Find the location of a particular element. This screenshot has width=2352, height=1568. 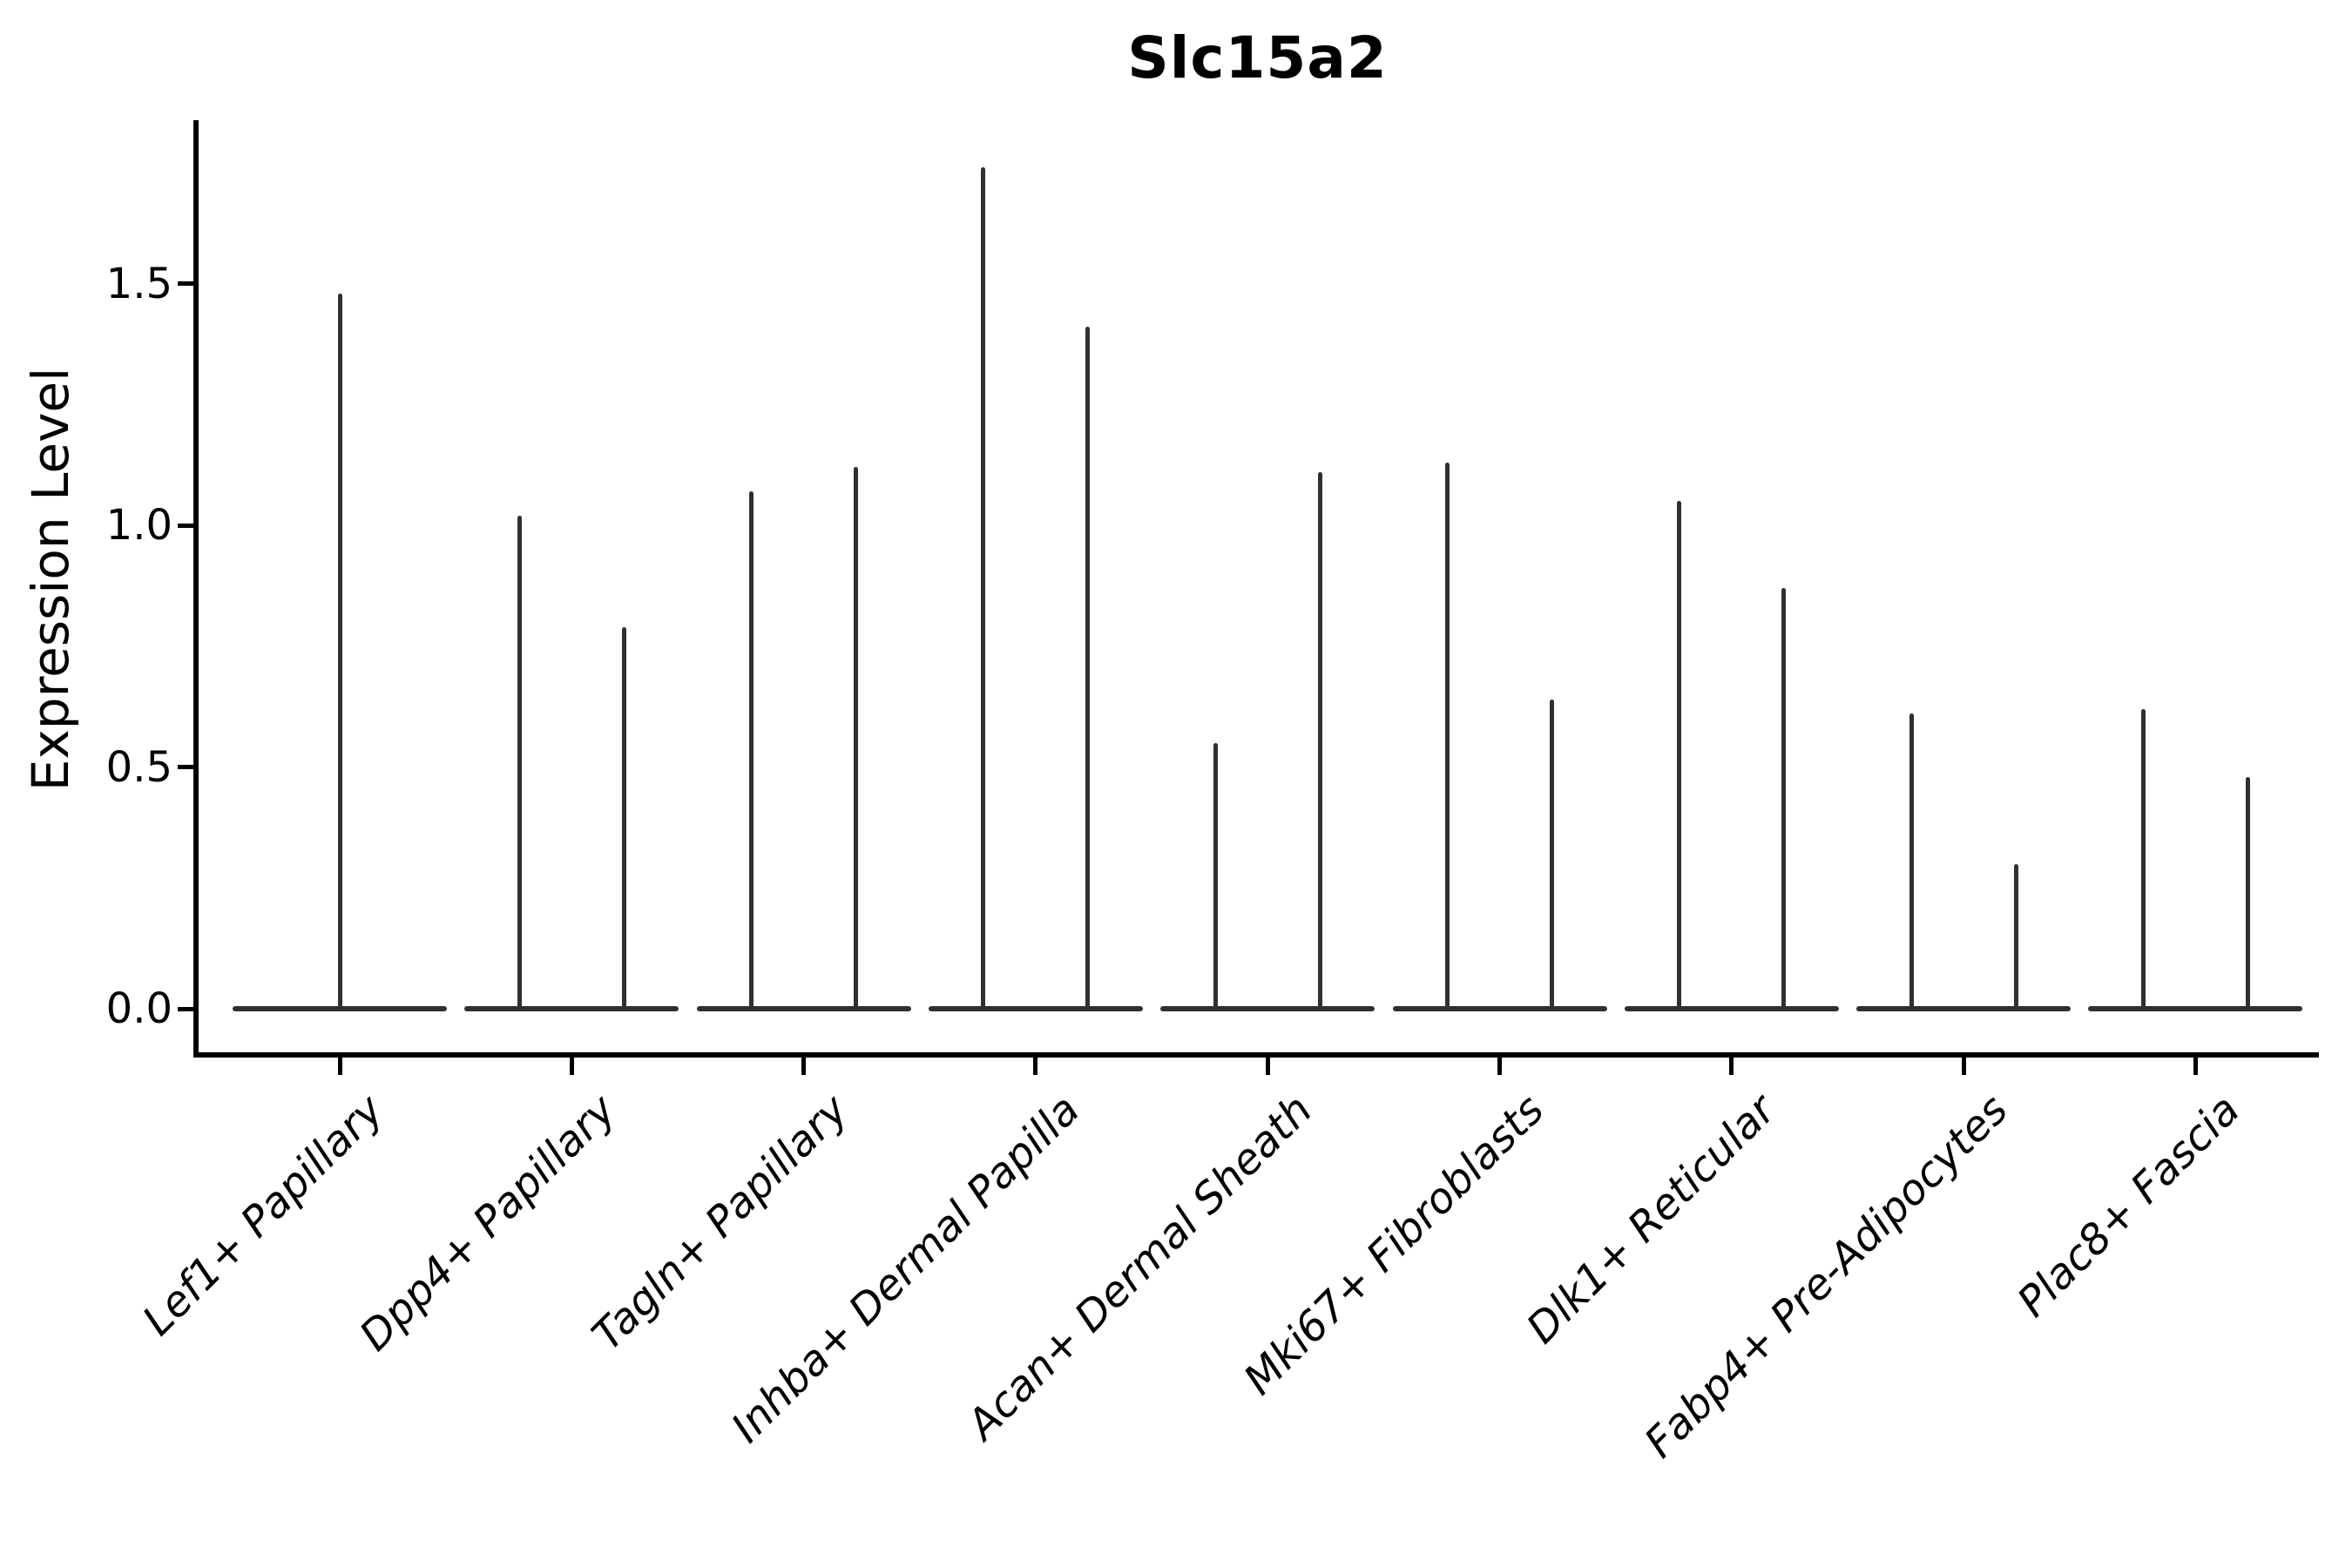

y-tick-label: 1.0 is located at coordinates (138, 525).